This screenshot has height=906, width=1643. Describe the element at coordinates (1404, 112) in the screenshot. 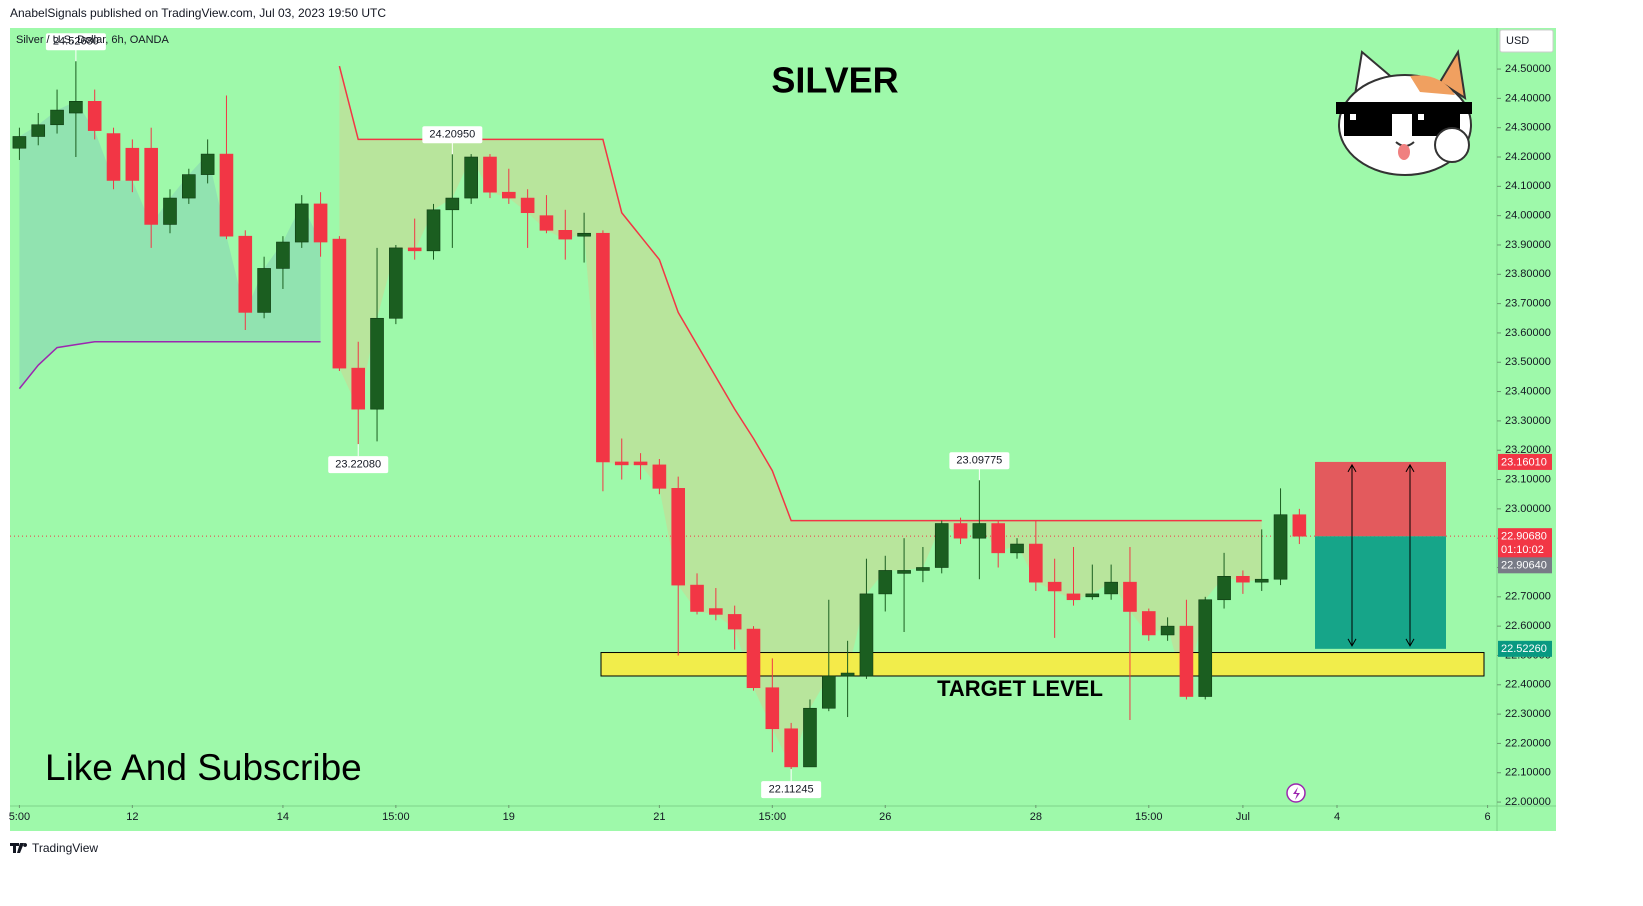

I see `cat-sticker` at that location.